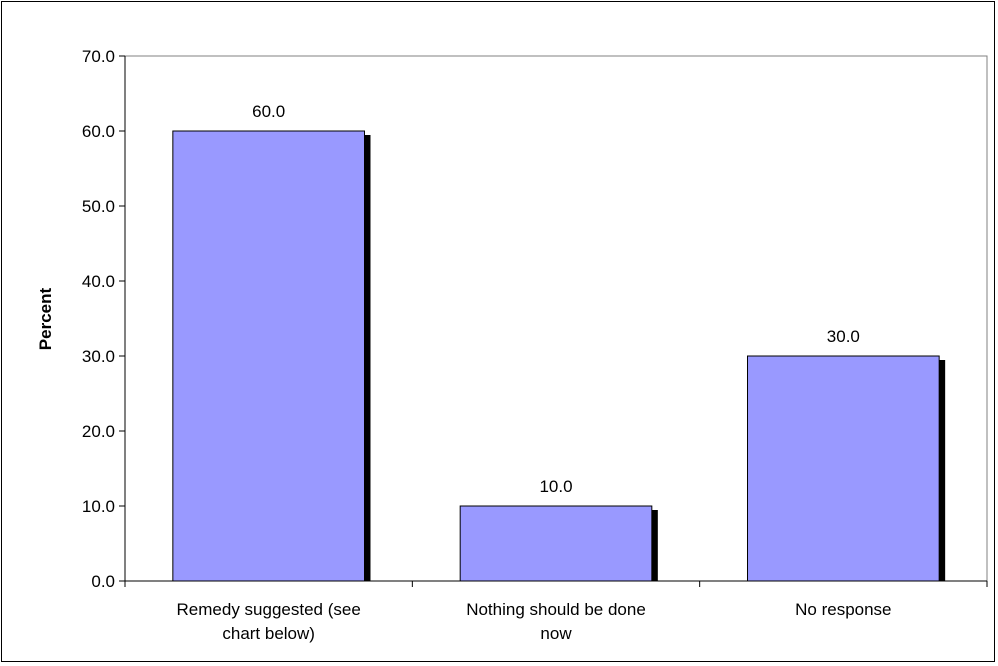 This screenshot has width=998, height=666. Describe the element at coordinates (556, 621) in the screenshot. I see `x-category-label: Nothing should be done now` at that location.